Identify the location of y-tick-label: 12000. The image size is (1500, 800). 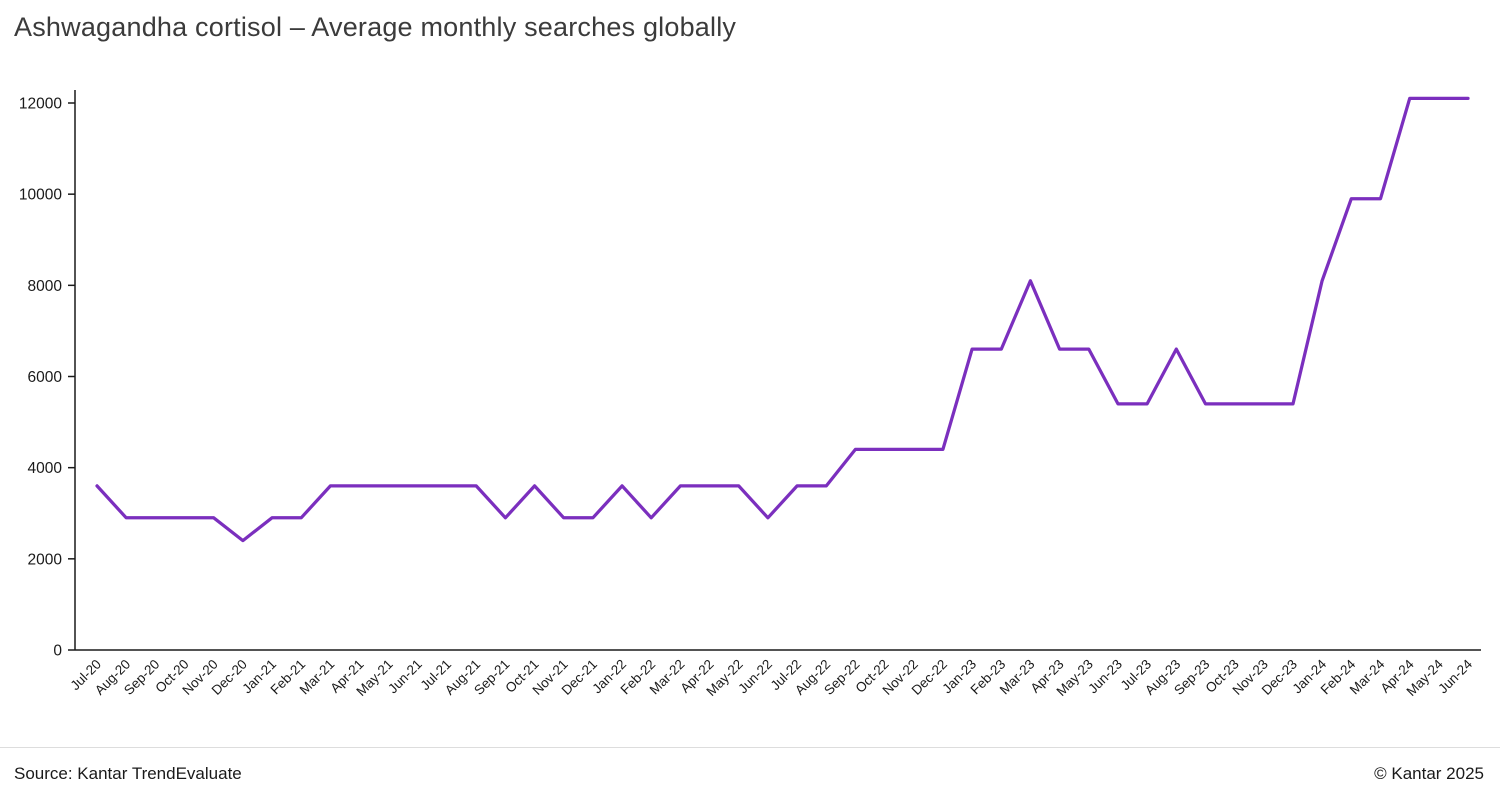
(40, 104).